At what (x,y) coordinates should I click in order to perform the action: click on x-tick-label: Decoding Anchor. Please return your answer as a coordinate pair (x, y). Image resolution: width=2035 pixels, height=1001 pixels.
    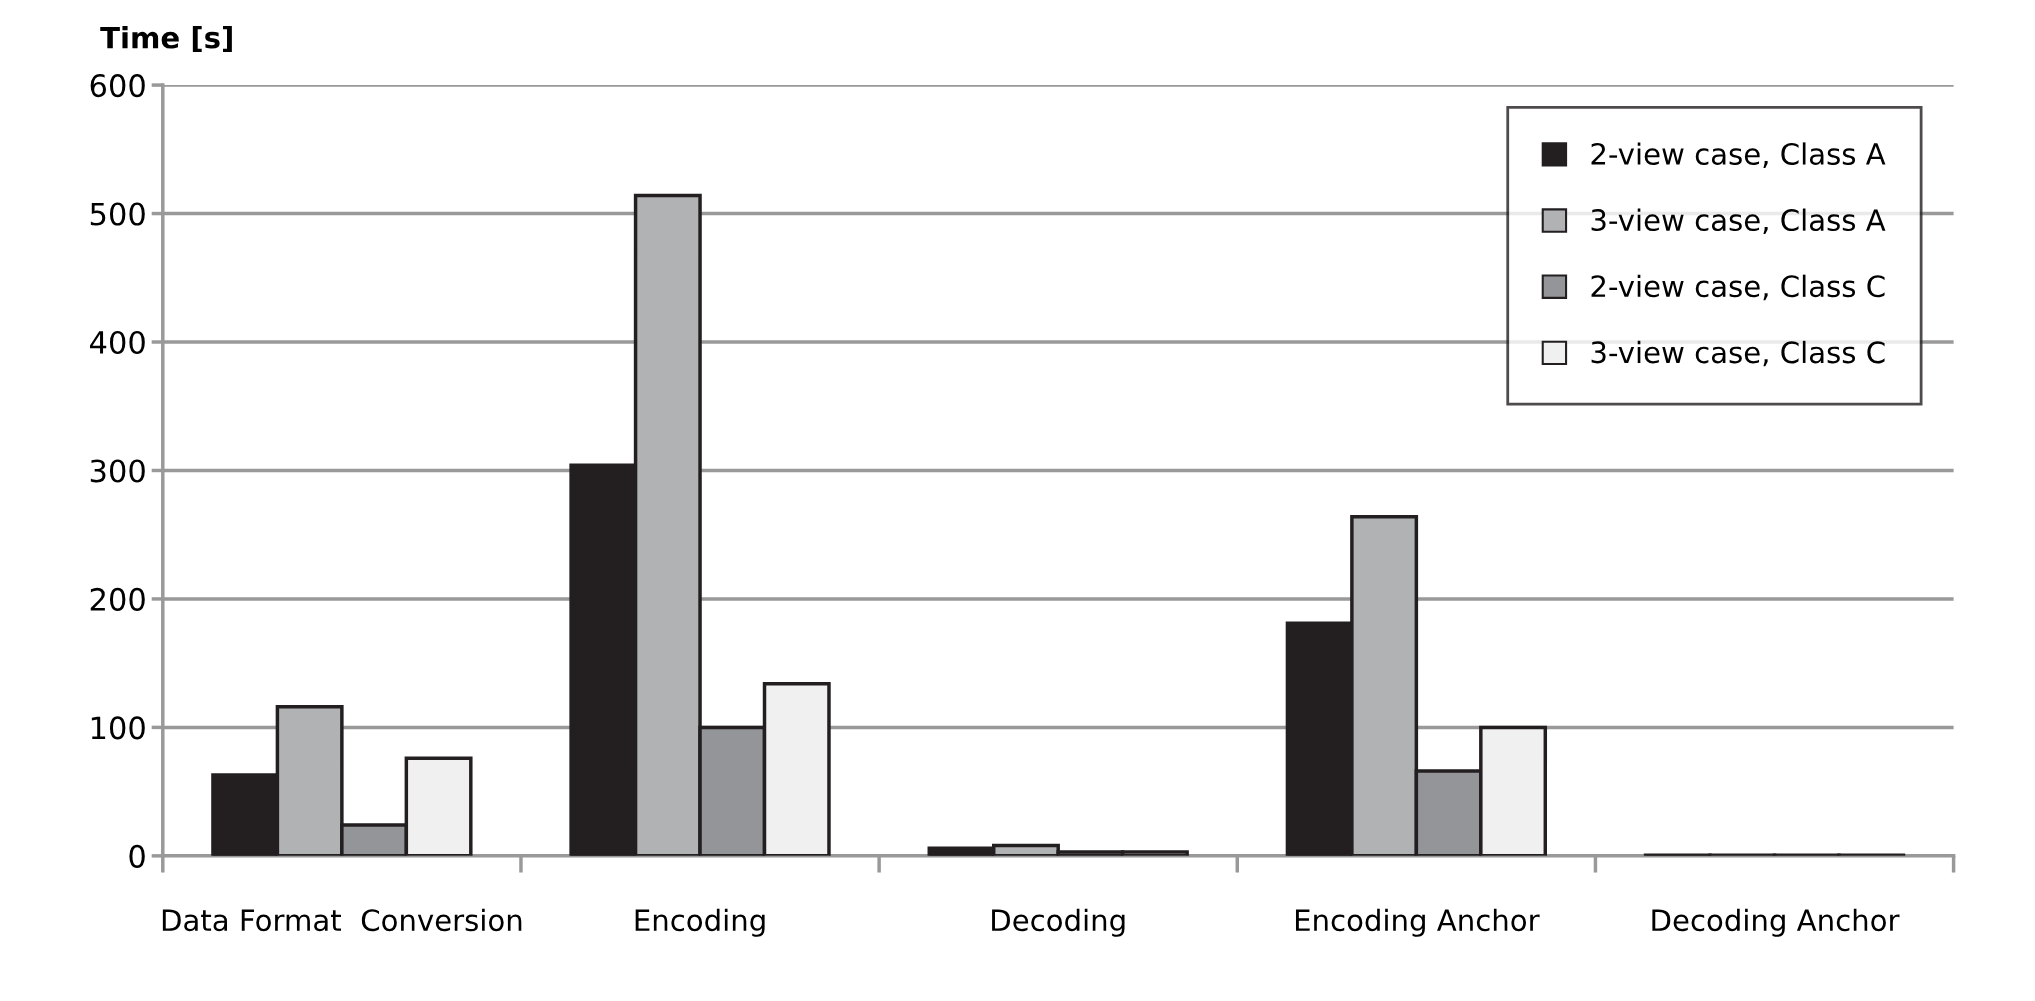
    Looking at the image, I should click on (1776, 922).